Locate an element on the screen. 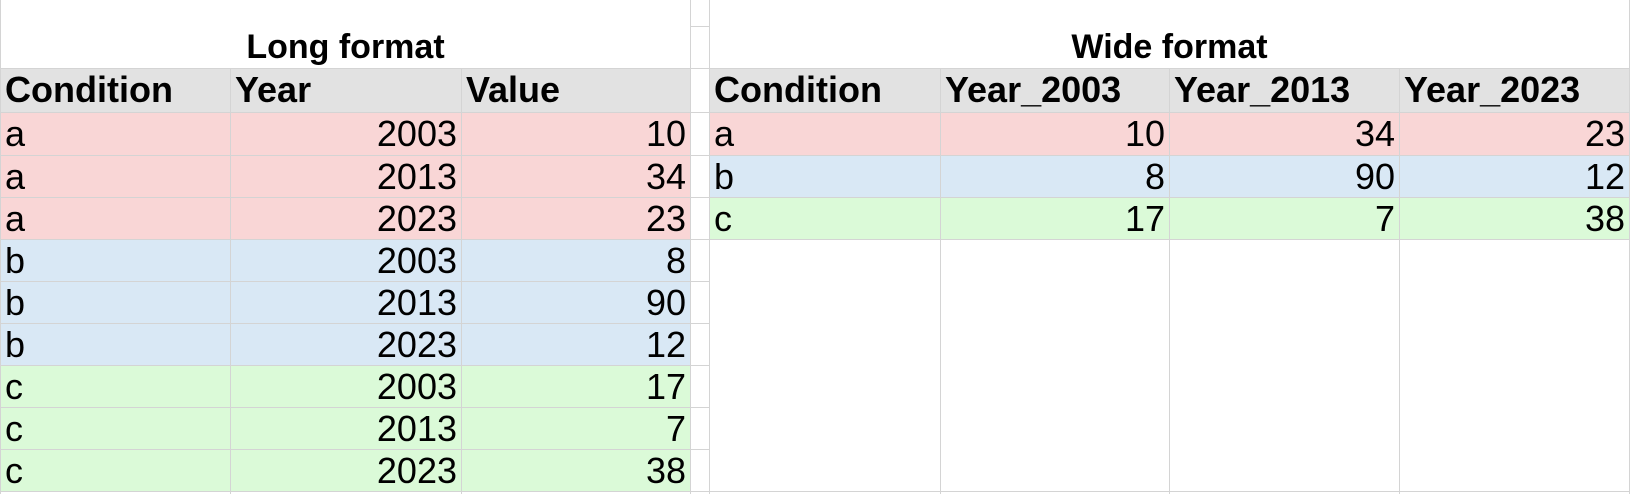  long-cell-value: 23 is located at coordinates (576, 218).